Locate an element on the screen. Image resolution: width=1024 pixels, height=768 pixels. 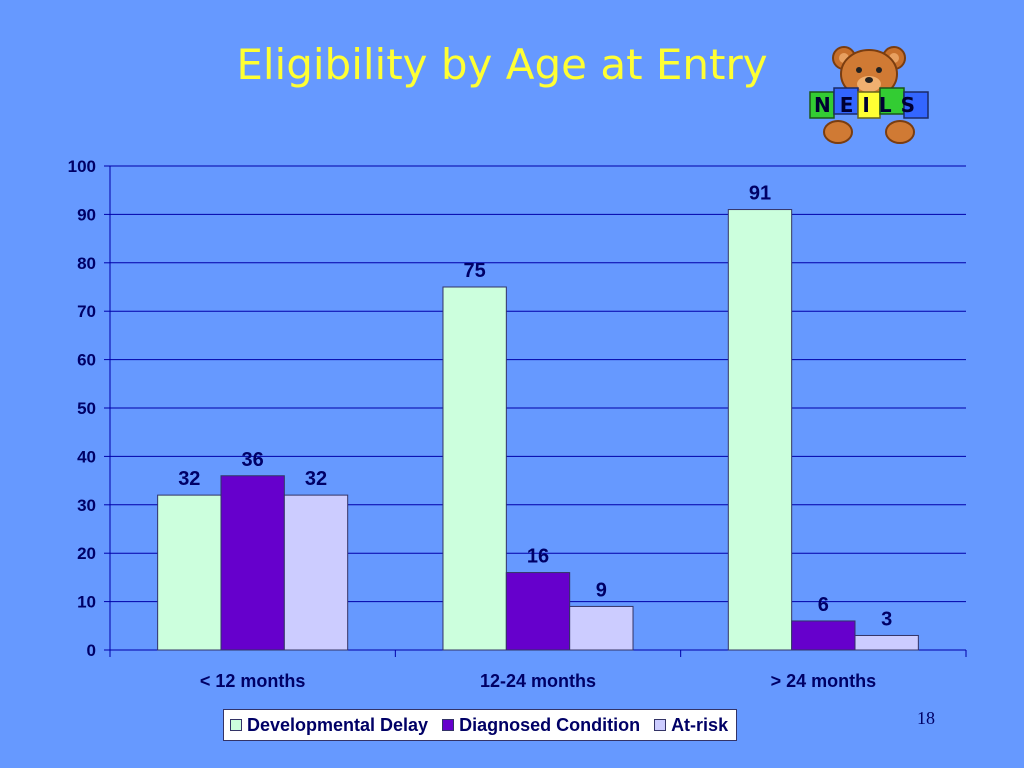
y-tick-label: 40 is located at coordinates (86, 456).